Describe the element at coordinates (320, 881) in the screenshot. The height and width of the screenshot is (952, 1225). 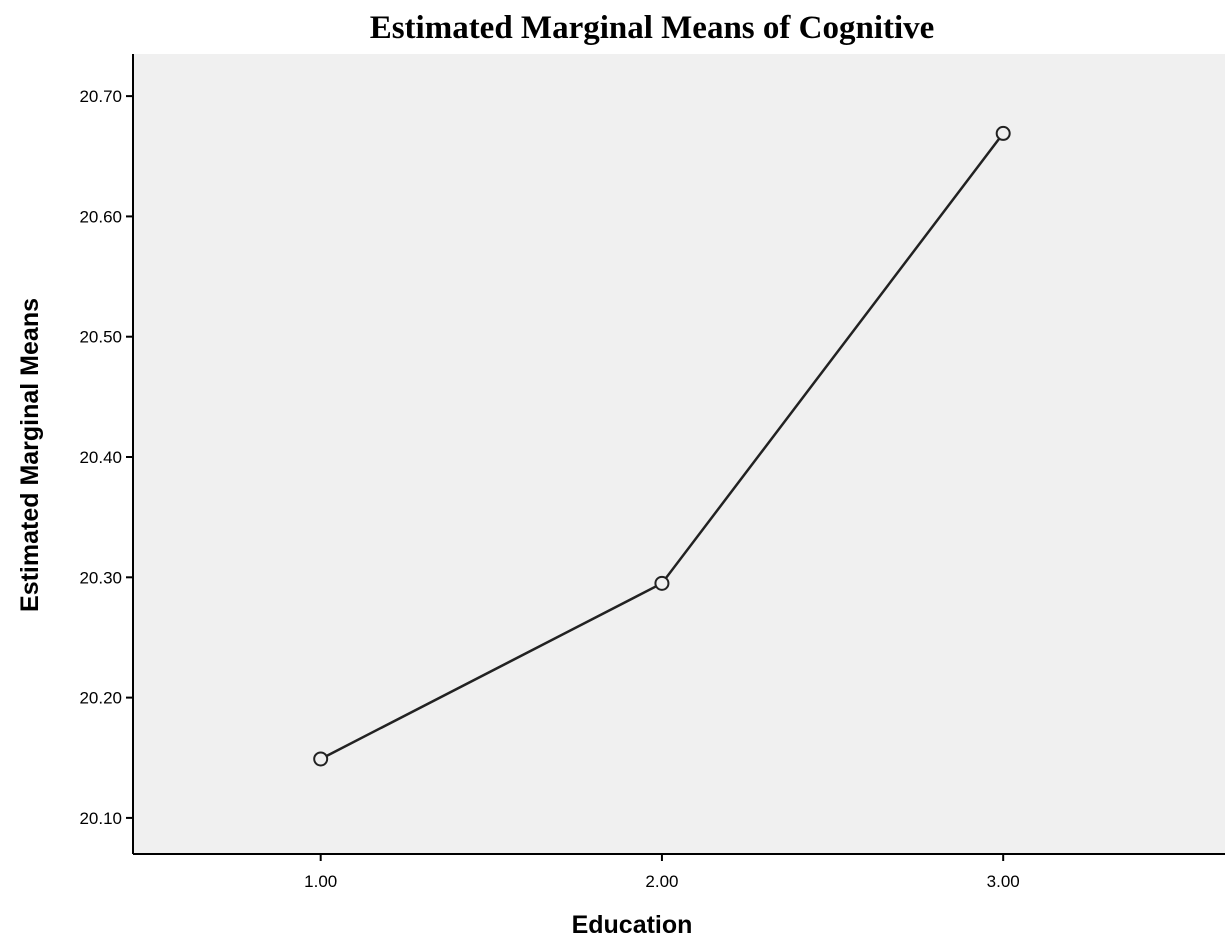
I see `x-tick-label: 1.00` at that location.